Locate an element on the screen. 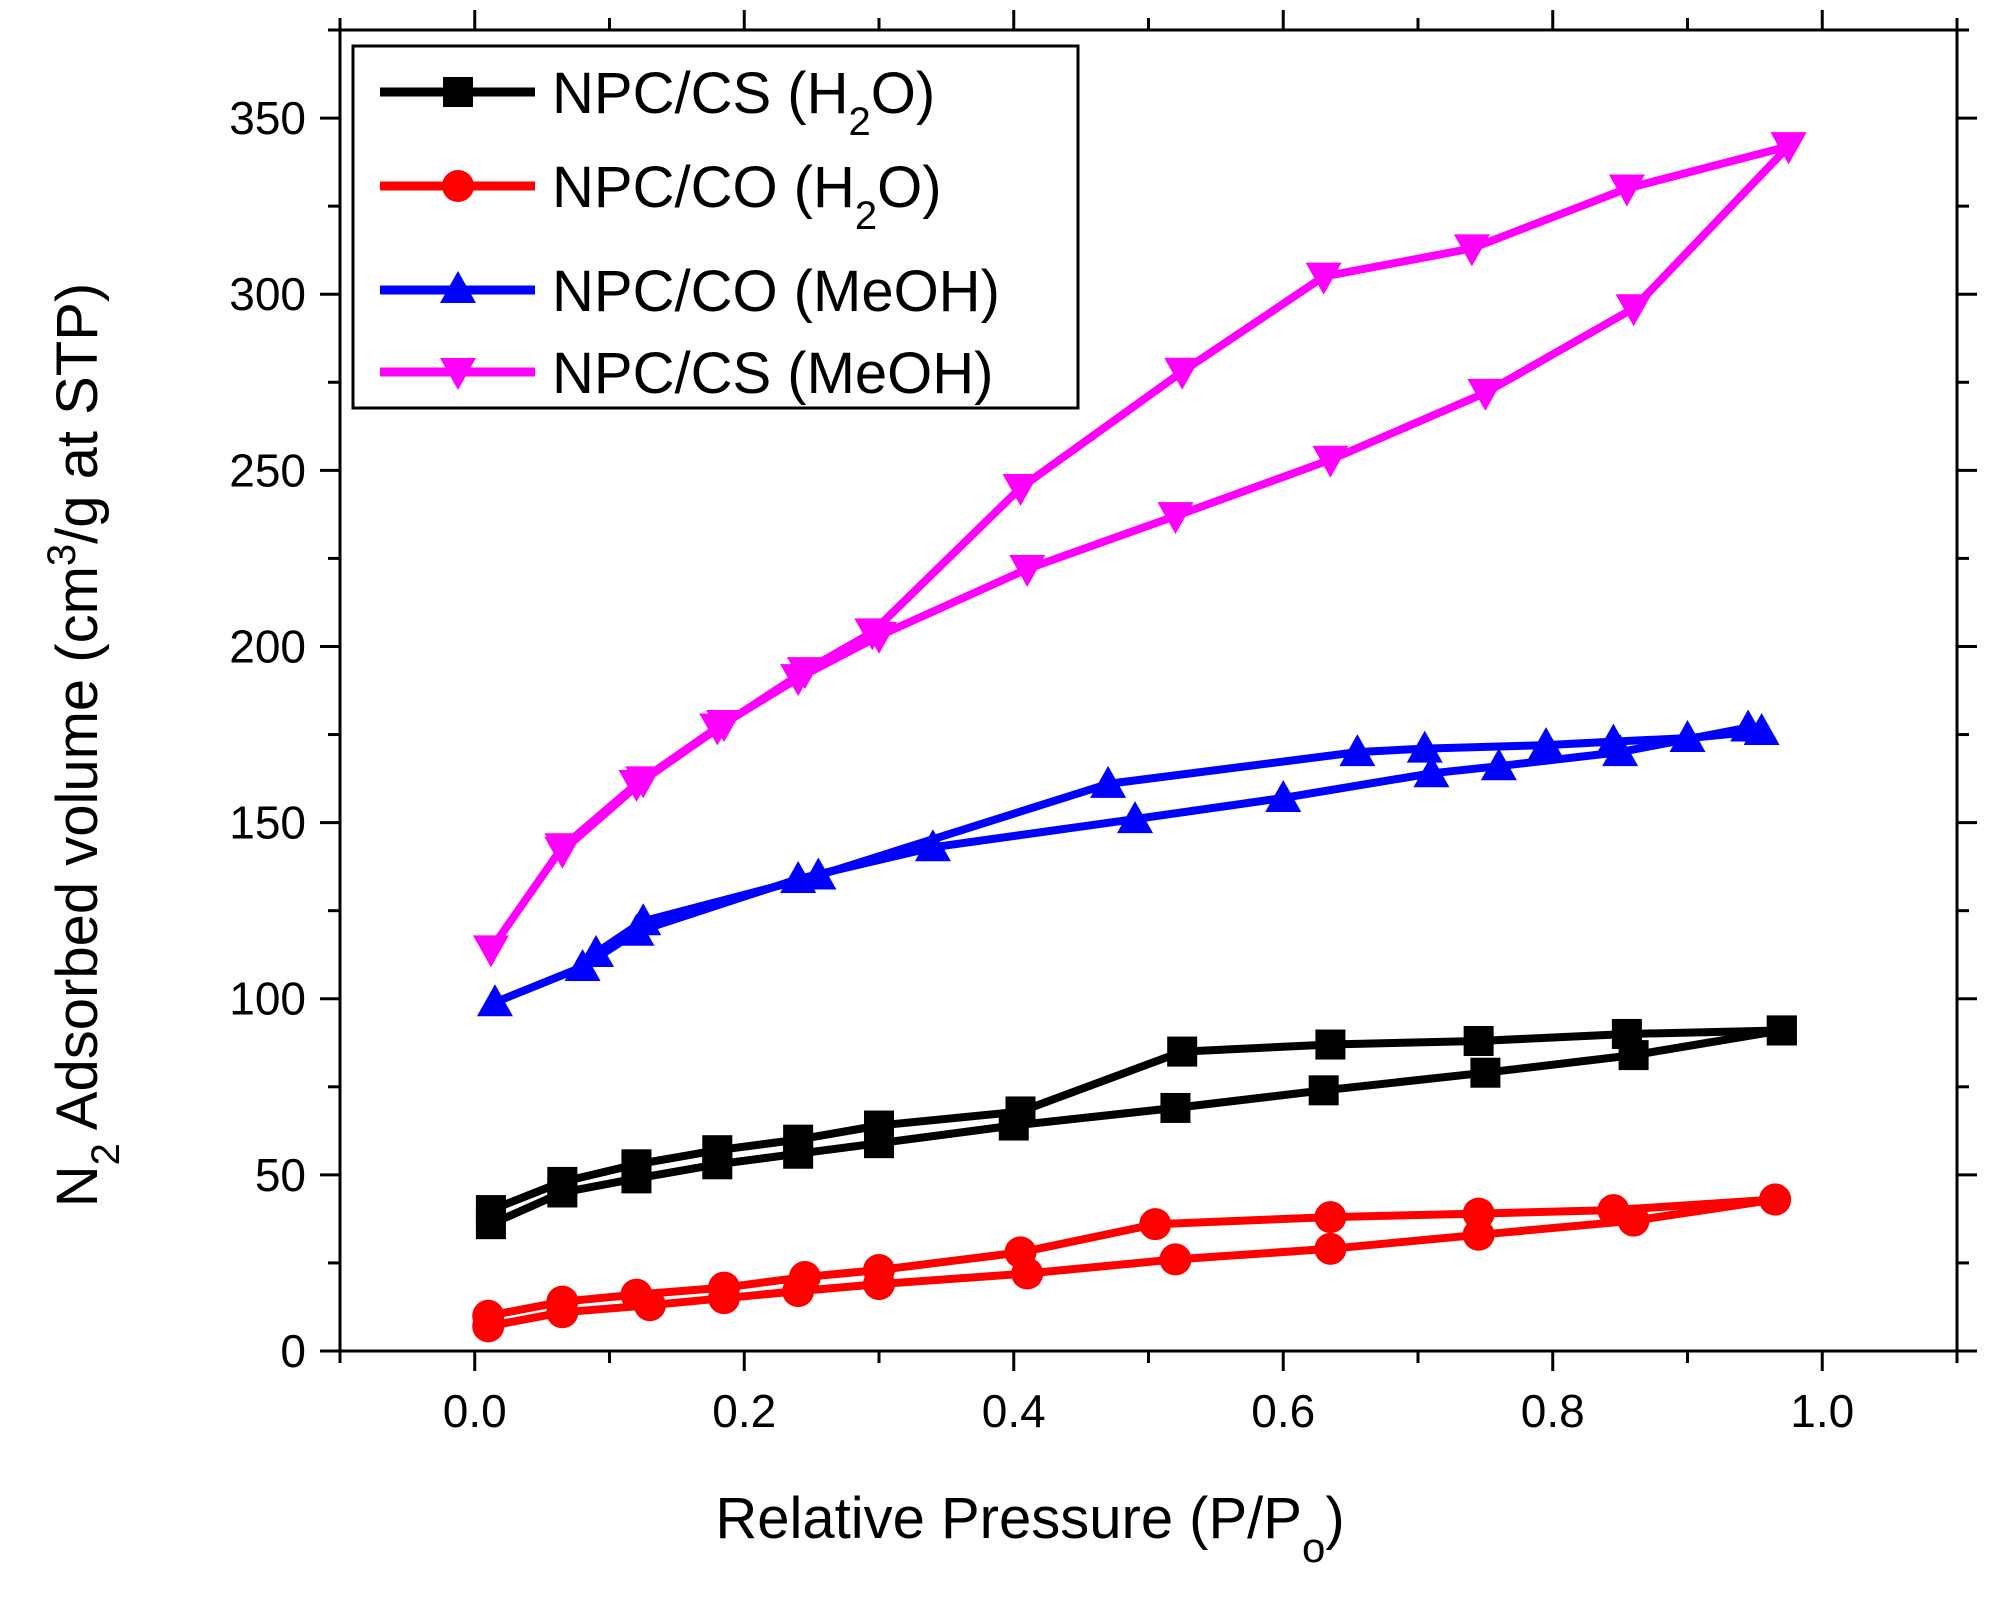 The width and height of the screenshot is (2004, 1601). legend-item-npc-co-h2o: NPC/CO (H2O) is located at coordinates (661, 196).